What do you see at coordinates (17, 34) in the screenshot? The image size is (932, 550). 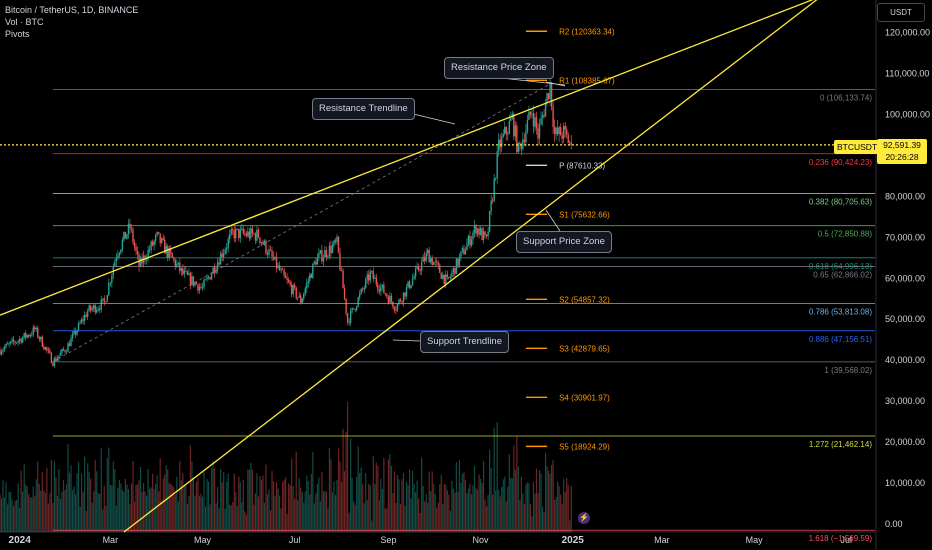 I see `pivots-indicator-label: Pivots` at bounding box center [17, 34].